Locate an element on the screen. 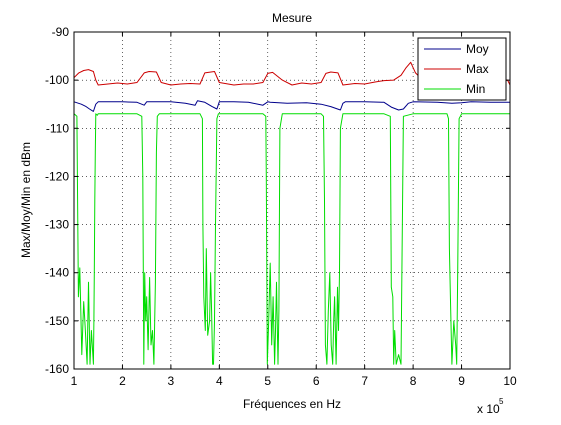 This screenshot has width=561, height=425. y-tick-label: -150 is located at coordinates (57, 321).